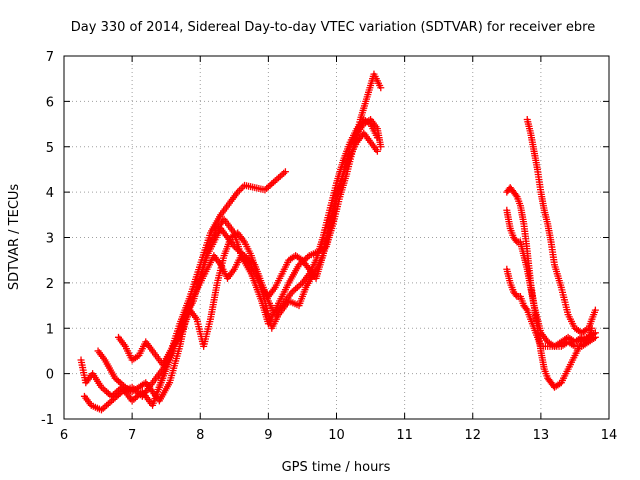 This screenshot has height=480, width=640. Describe the element at coordinates (50, 375) in the screenshot. I see `y-tick-label: 0` at that location.